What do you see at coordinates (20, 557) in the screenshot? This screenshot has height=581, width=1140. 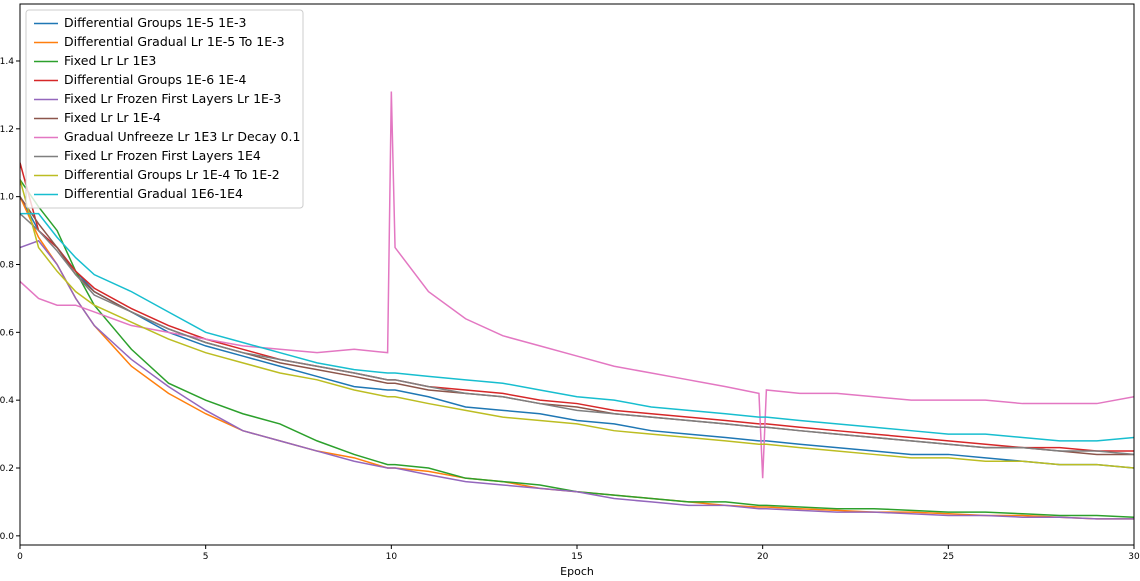 I see `x-tick-label: 0` at bounding box center [20, 557].